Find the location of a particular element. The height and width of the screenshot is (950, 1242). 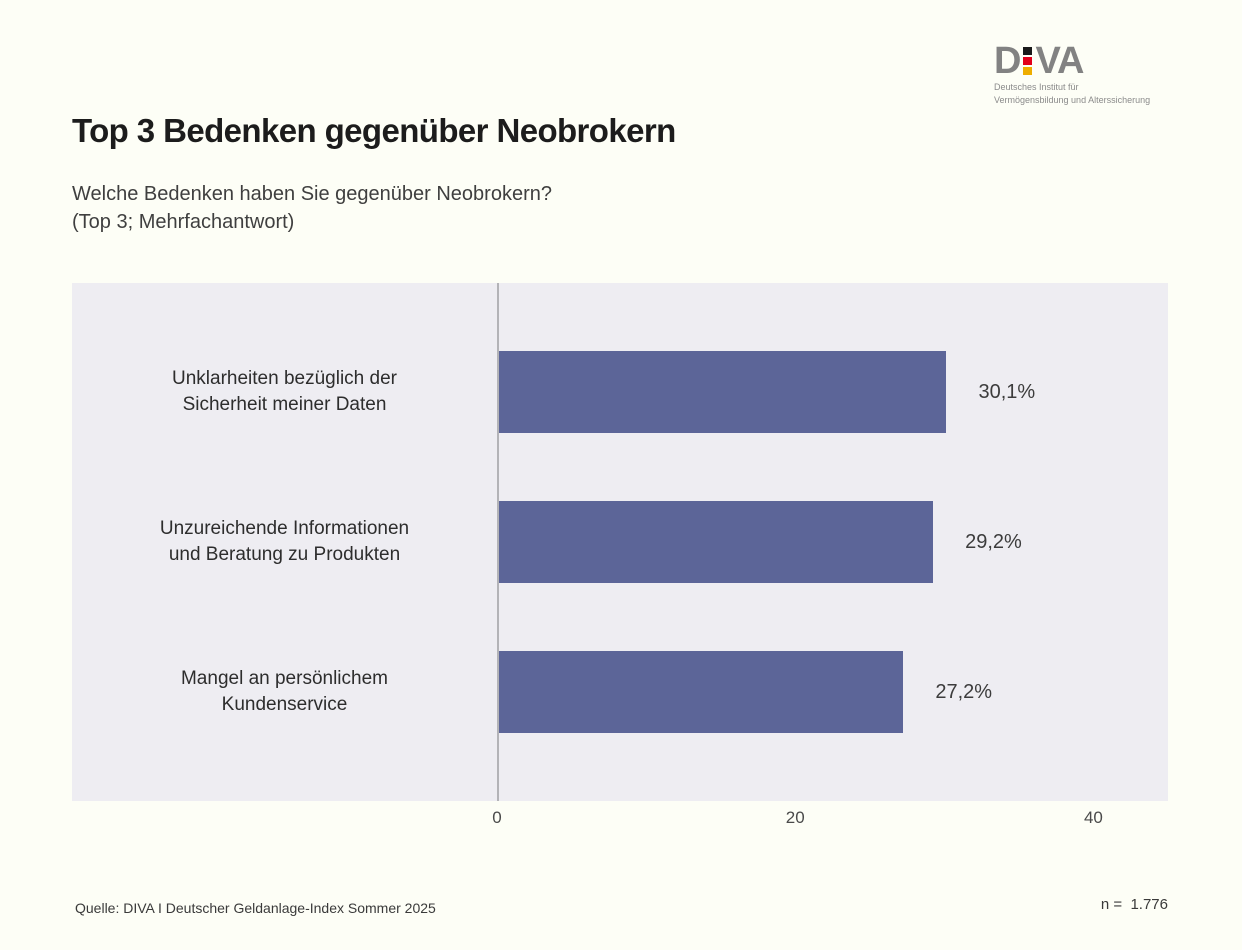

value-label: 30,1% is located at coordinates (1007, 391).